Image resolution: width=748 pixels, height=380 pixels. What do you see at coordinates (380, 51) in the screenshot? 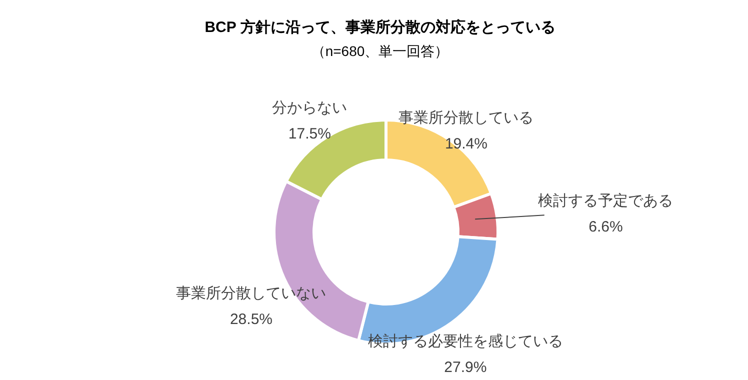
I see `chart-subtitle: （n=680、単一回答）` at bounding box center [380, 51].